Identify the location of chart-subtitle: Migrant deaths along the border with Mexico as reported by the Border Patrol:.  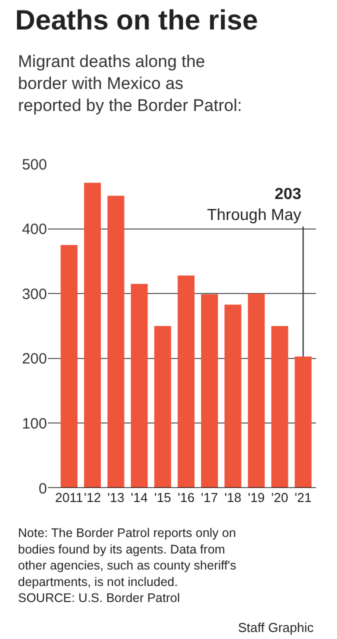
(130, 84).